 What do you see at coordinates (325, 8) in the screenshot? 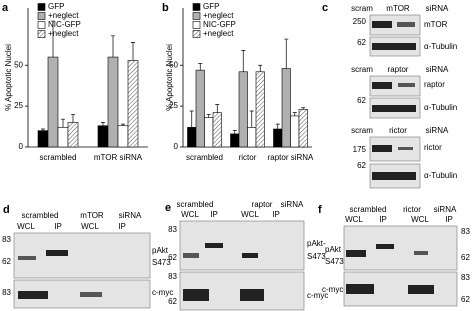
I see `panel-letter: c` at bounding box center [325, 8].